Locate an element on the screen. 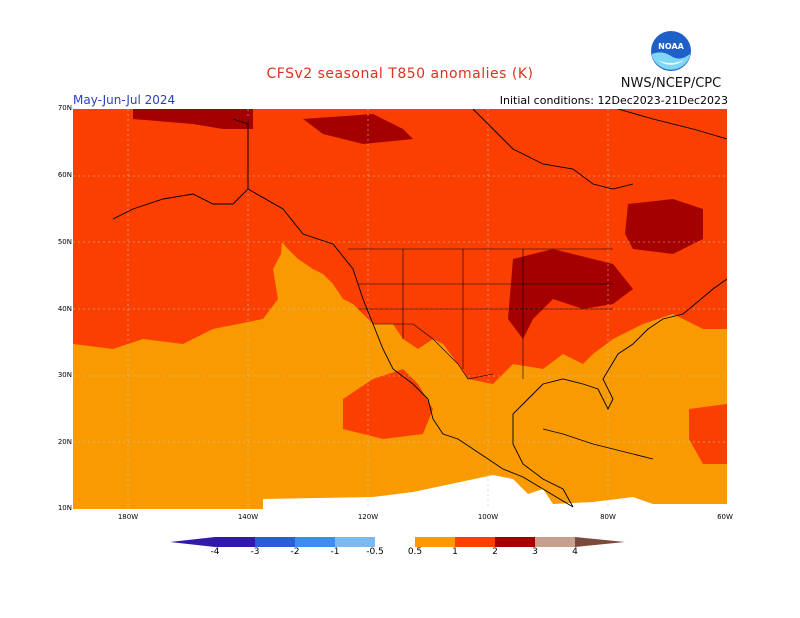  anomaly-band-2-3-quebec is located at coordinates (664, 226).